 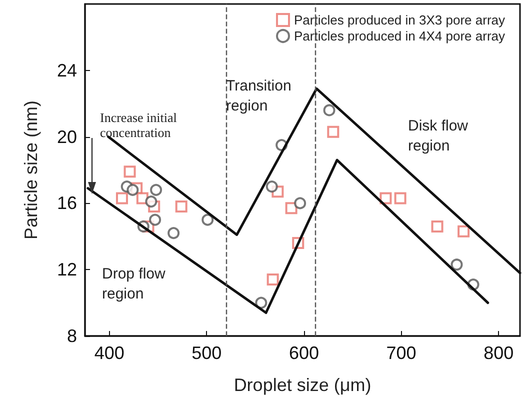 What do you see at coordinates (66, 70) in the screenshot?
I see `y-tick-label: 24` at bounding box center [66, 70].